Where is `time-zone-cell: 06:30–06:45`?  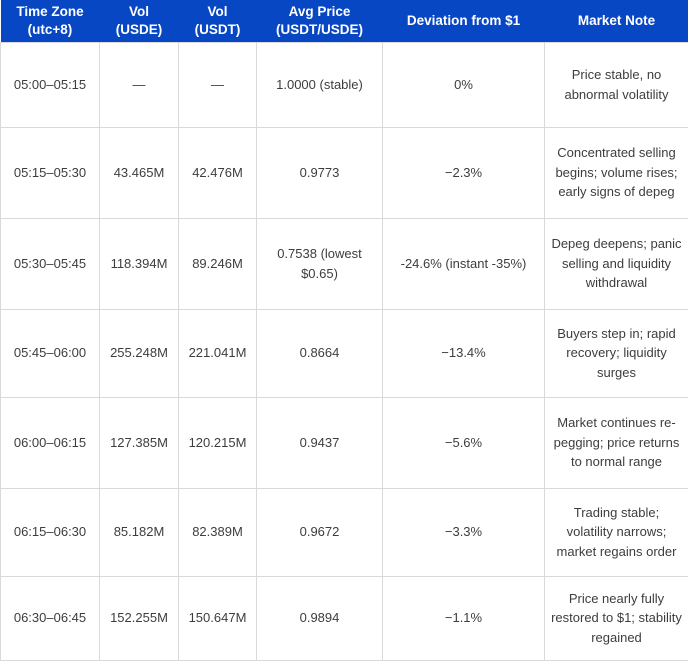
time-zone-cell: 06:30–06:45 is located at coordinates (50, 618).